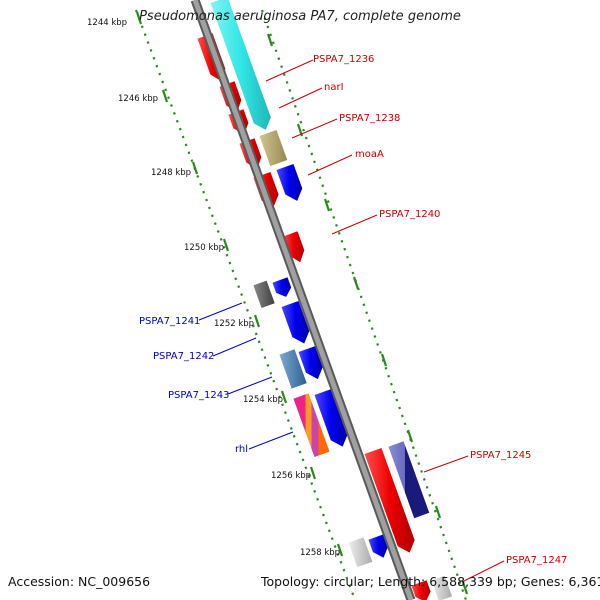 The image size is (600, 600). What do you see at coordinates (171, 173) in the screenshot?
I see `kbp-label-1248: 1248 kbp` at bounding box center [171, 173].